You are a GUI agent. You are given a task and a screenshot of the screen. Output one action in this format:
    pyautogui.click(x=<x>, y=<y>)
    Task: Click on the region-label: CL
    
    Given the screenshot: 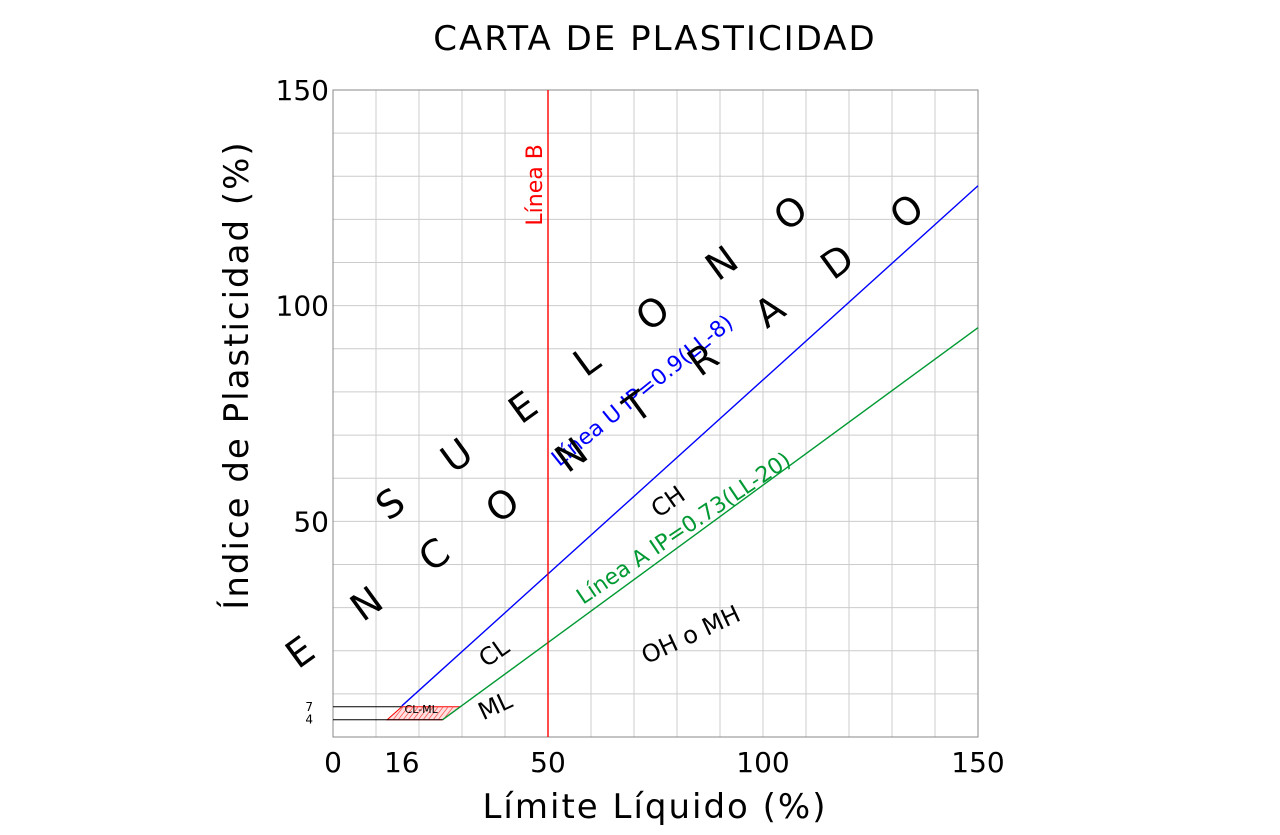 What is the action you would take?
    pyautogui.click(x=494, y=652)
    